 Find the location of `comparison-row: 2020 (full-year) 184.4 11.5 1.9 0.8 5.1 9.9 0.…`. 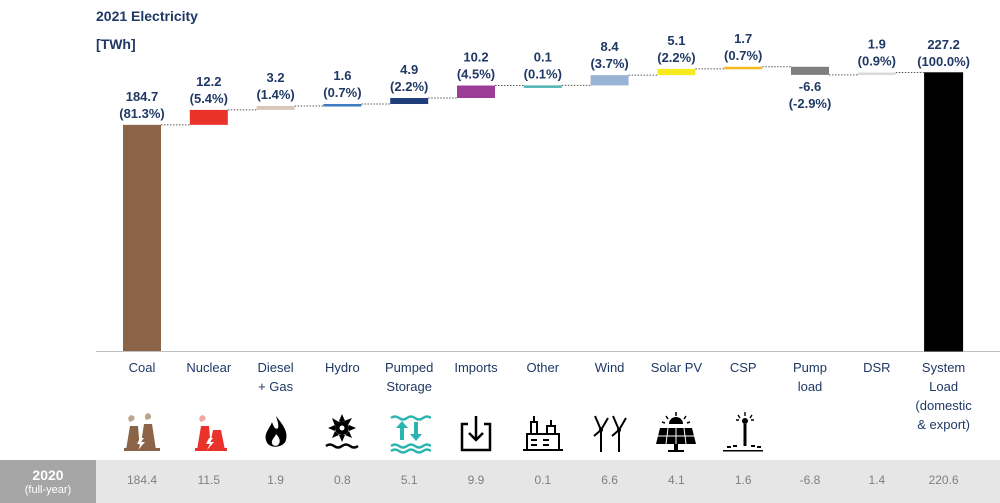

comparison-row: 2020 (full-year) 184.4 11.5 1.9 0.8 5.1 9.9 0.… is located at coordinates (500, 481).